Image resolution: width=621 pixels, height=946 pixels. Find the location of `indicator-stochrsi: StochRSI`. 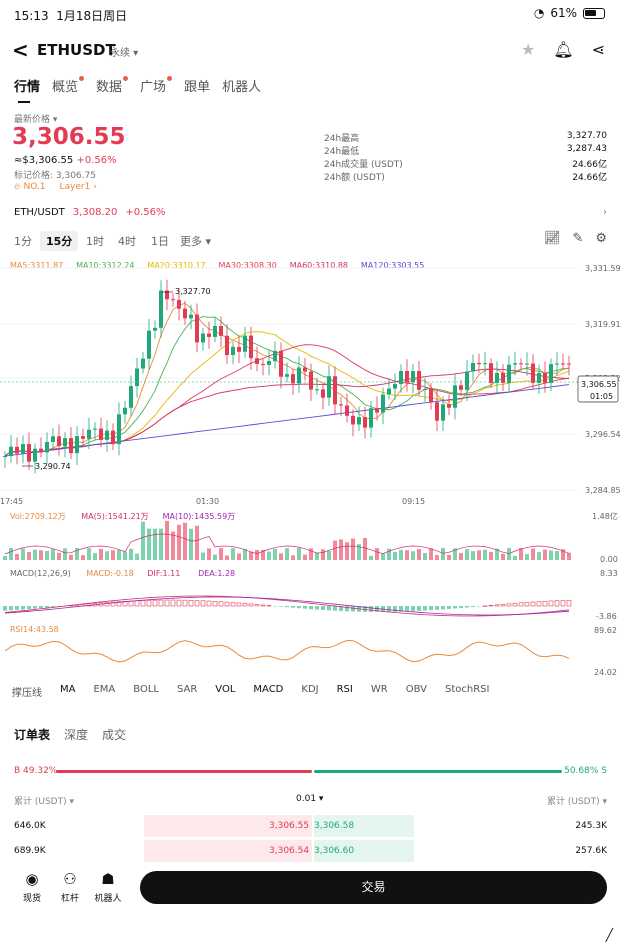

indicator-stochrsi: StochRSI is located at coordinates (467, 689).